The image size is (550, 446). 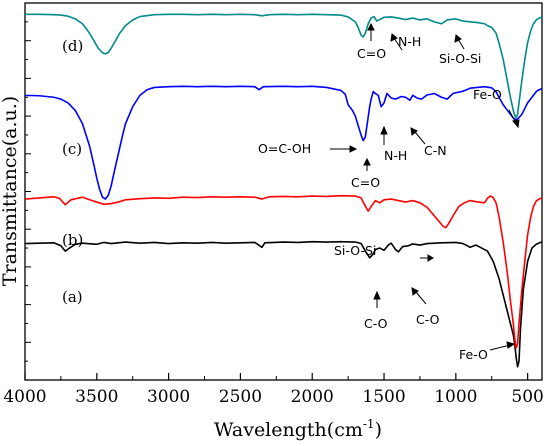 What do you see at coordinates (355, 250) in the screenshot?
I see `annotation-si-o-si-a: Si-O-Si` at bounding box center [355, 250].